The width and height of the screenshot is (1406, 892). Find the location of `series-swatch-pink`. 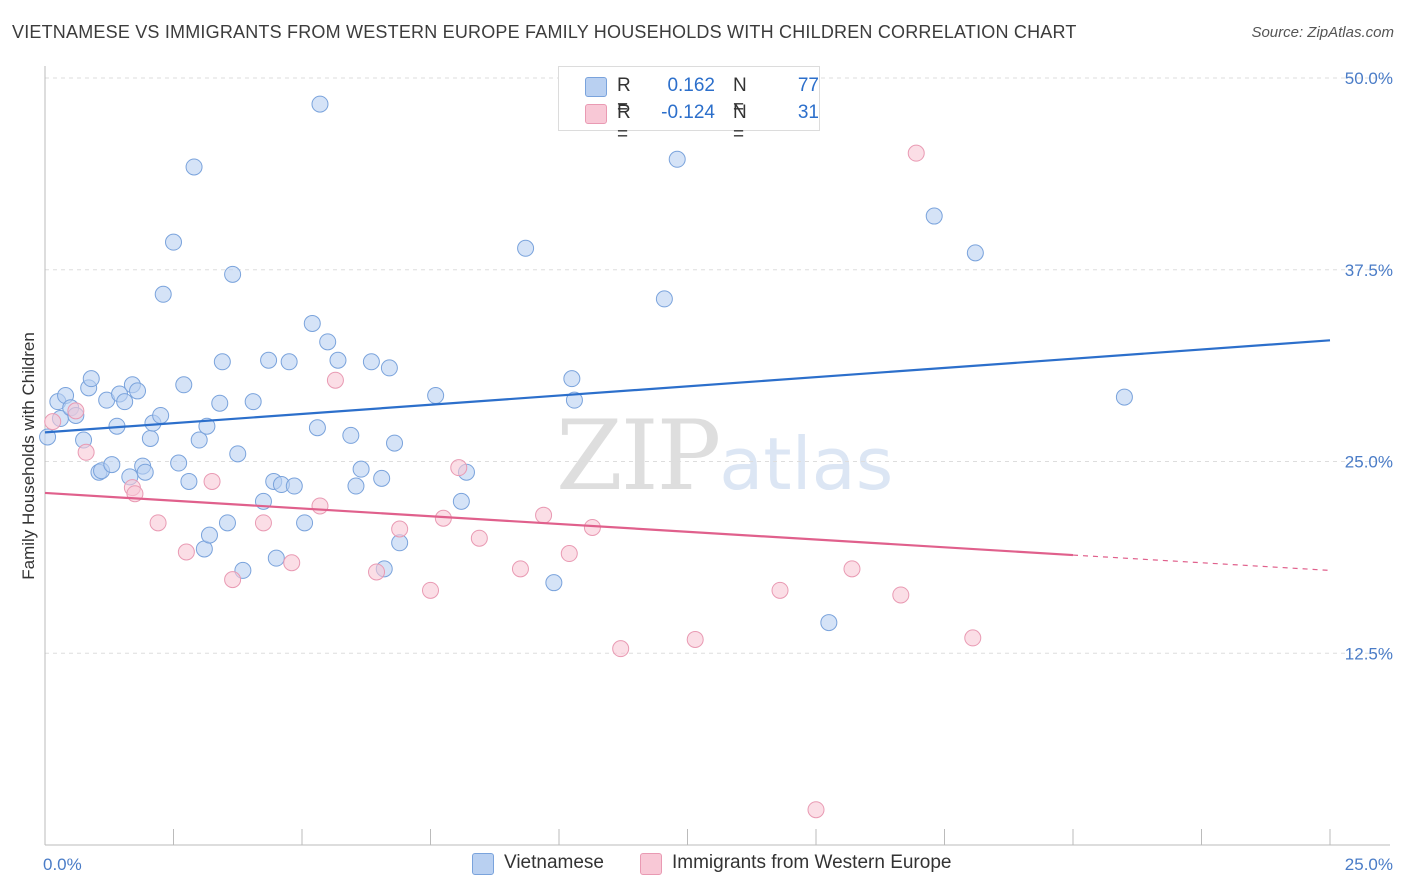

series-swatch-pink is located at coordinates (651, 864).